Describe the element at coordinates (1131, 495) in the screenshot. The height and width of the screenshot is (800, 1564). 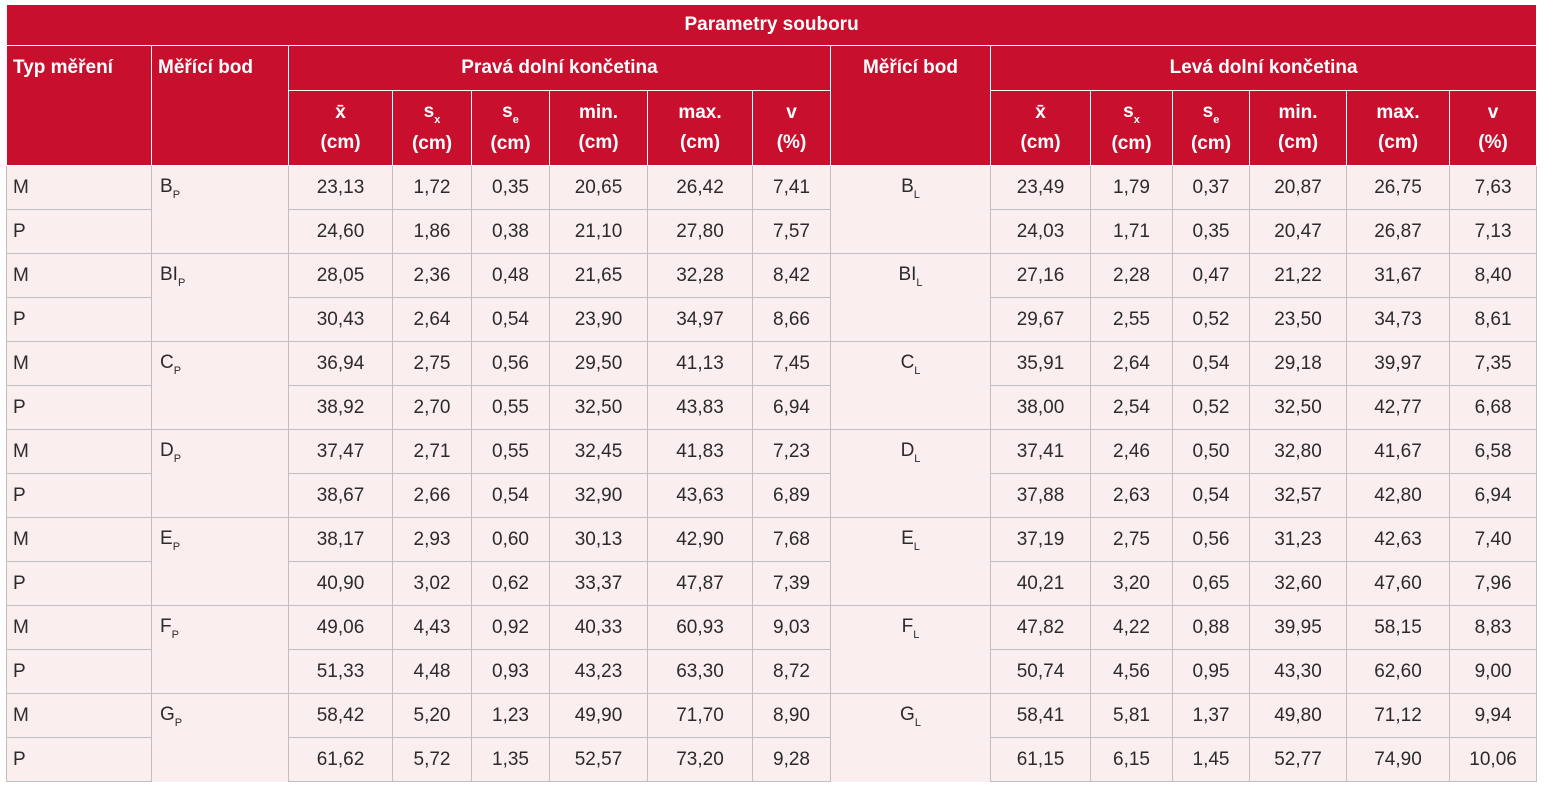
I see `left-leg-sx-cell: 2,63` at that location.